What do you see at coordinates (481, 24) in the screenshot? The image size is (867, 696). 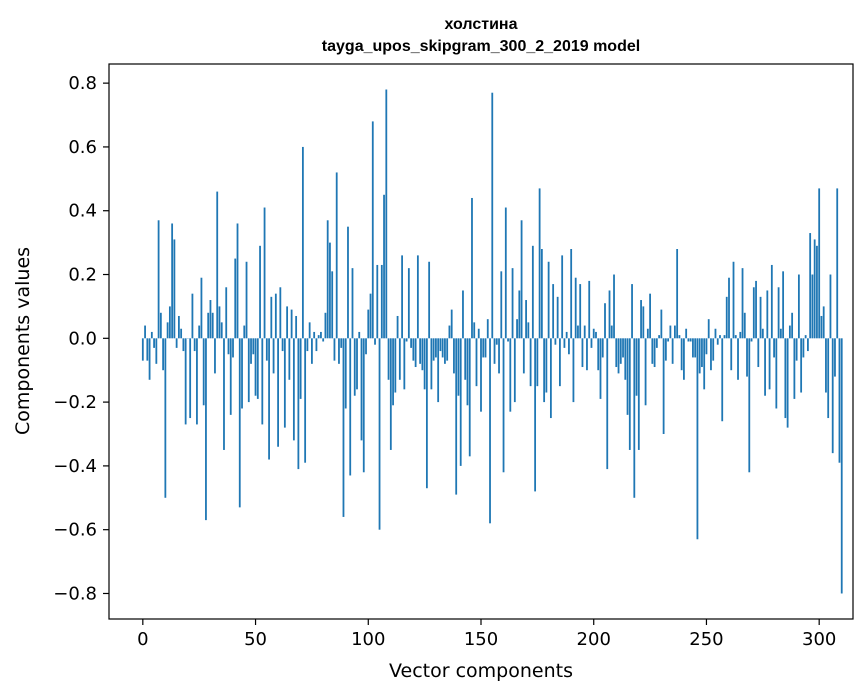 I see `chart-title: холстина` at bounding box center [481, 24].